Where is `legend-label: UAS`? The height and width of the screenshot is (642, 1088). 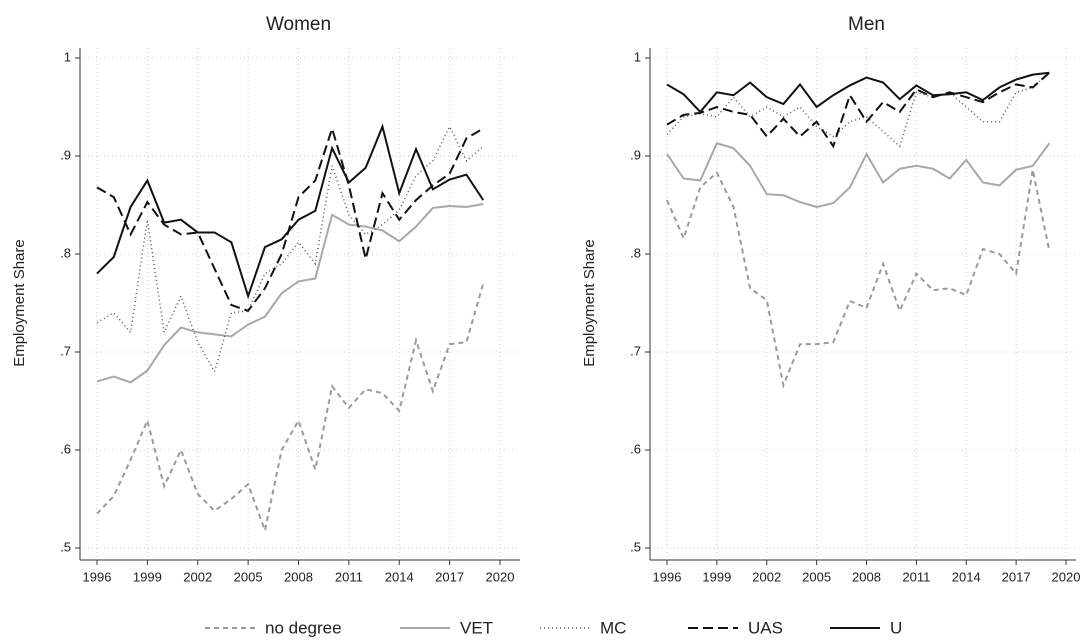 legend-label: UAS is located at coordinates (765, 627).